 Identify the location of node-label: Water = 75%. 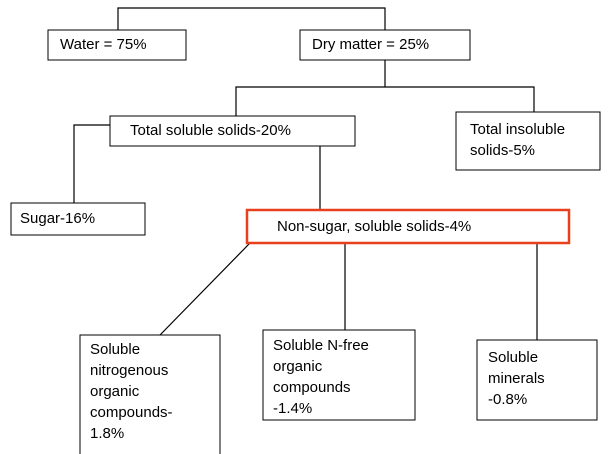
(103, 44).